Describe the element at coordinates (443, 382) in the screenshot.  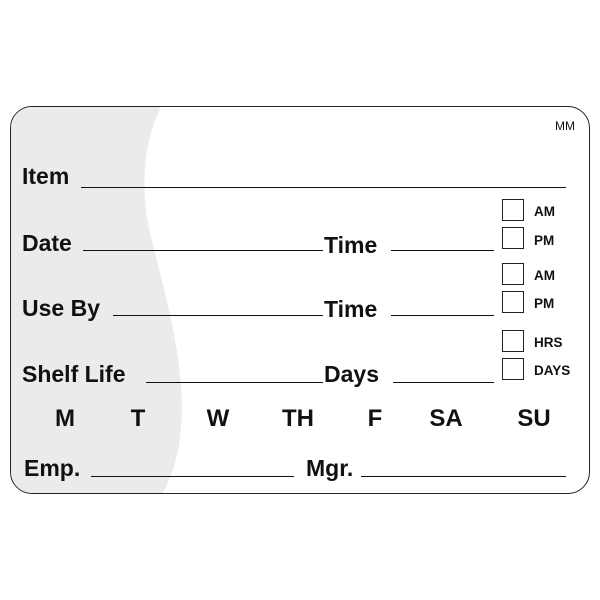
I see `days-line` at that location.